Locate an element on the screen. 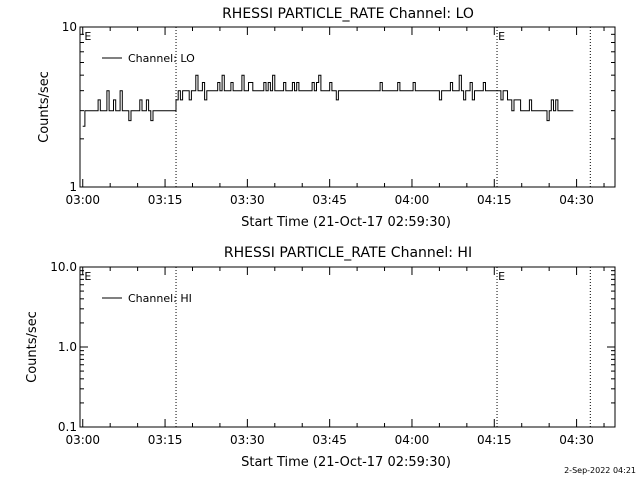  footer-timestamp: 2-Sep-2022 04:21 is located at coordinates (600, 470).